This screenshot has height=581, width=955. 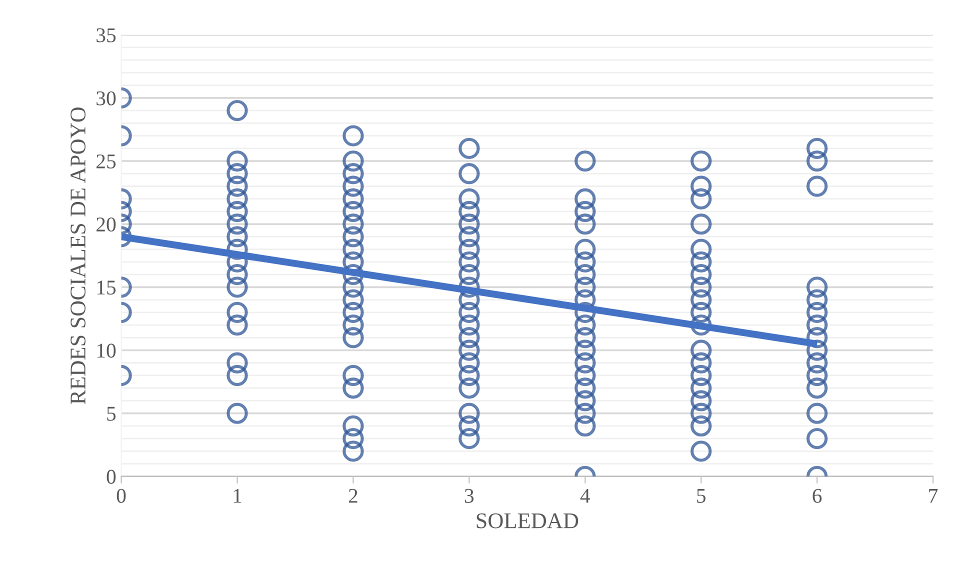 I want to click on y-tick-label: 25, so click(x=106, y=161).